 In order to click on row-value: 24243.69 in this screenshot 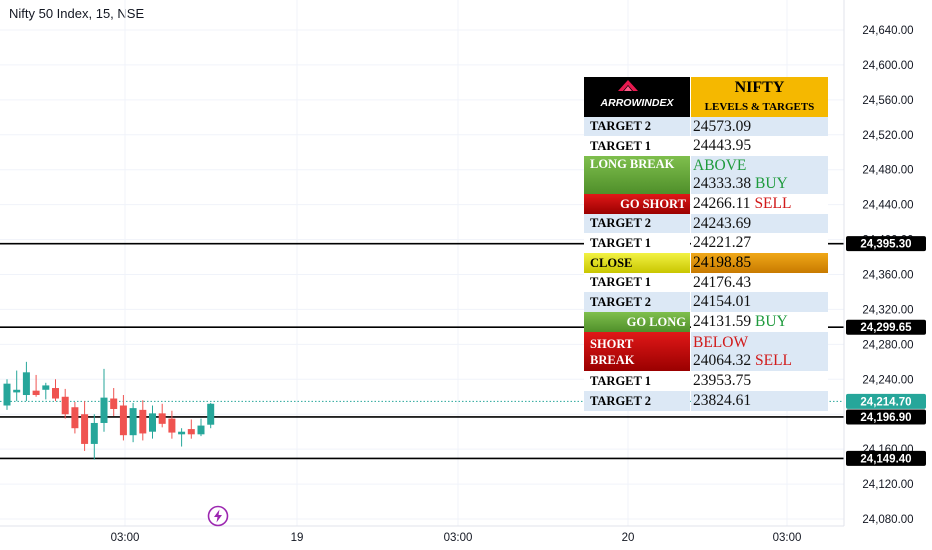, I will do `click(759, 223)`.